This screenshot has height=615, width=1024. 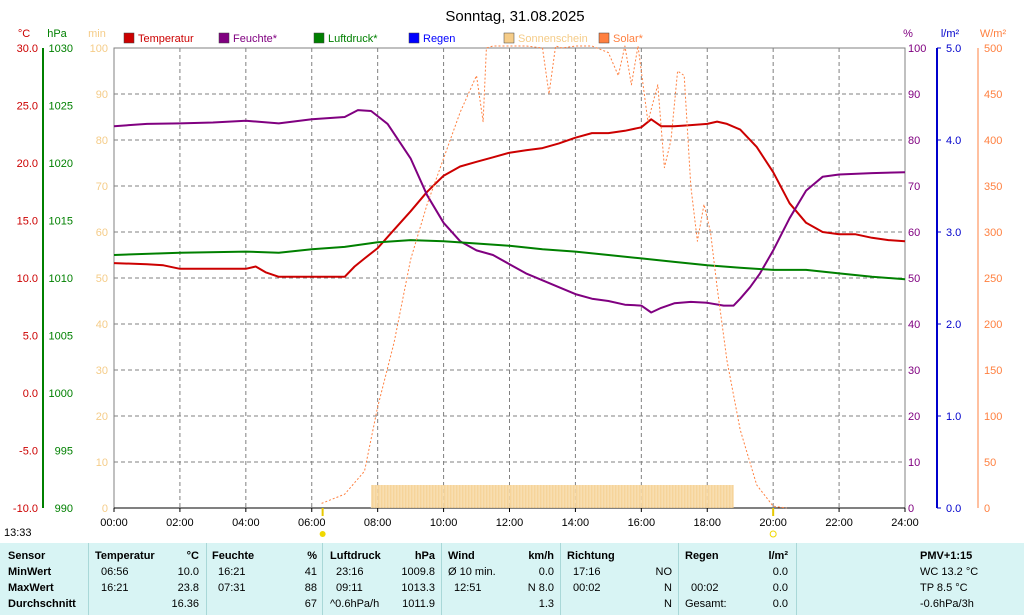 I want to click on rain-tick-label: 2.0, so click(x=953, y=325).